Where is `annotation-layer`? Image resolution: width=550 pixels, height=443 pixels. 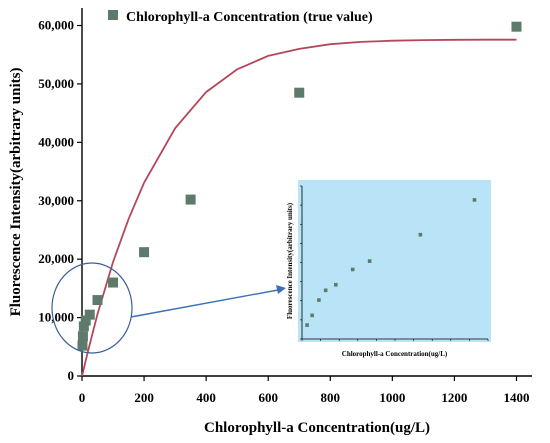
annotation-layer is located at coordinates (168, 308).